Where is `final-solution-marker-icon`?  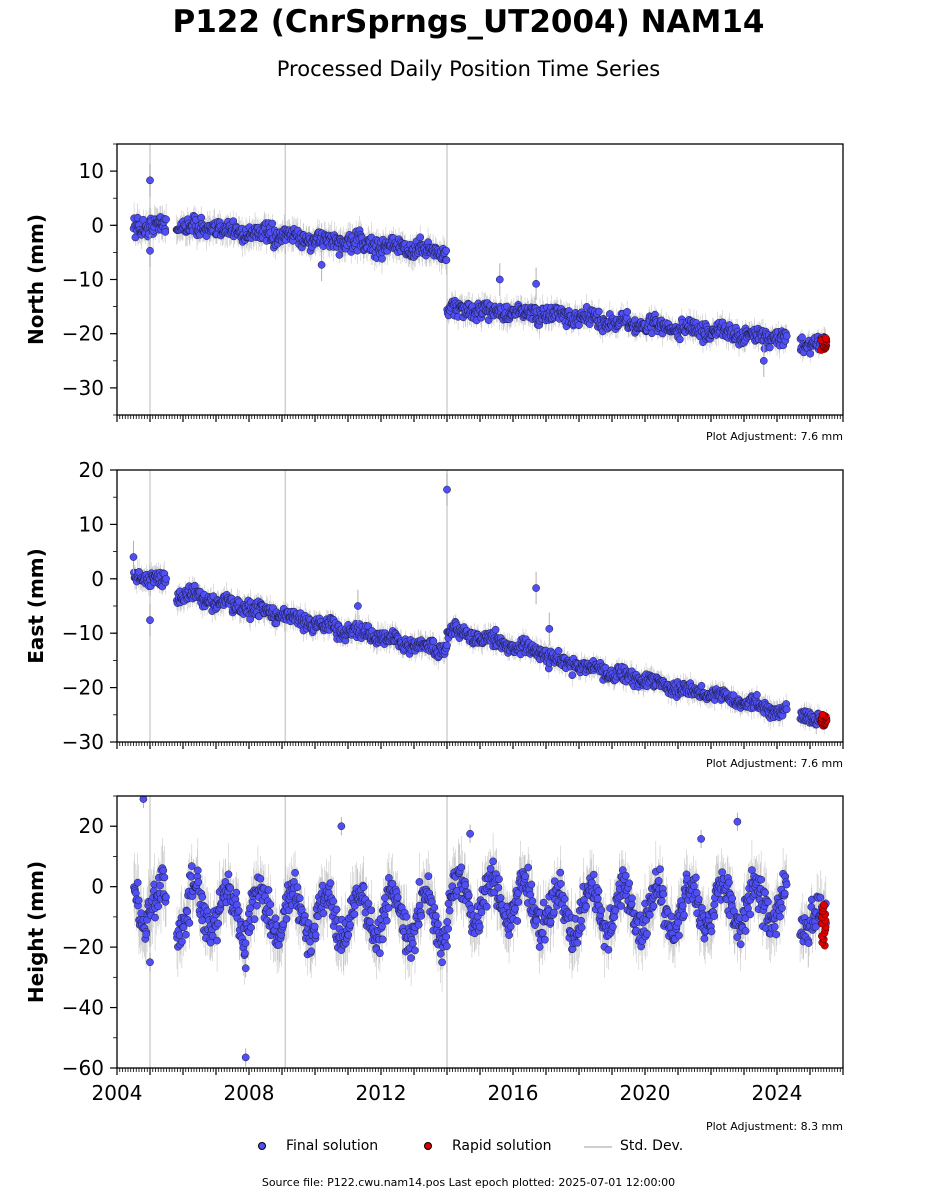 final-solution-marker-icon is located at coordinates (262, 1146).